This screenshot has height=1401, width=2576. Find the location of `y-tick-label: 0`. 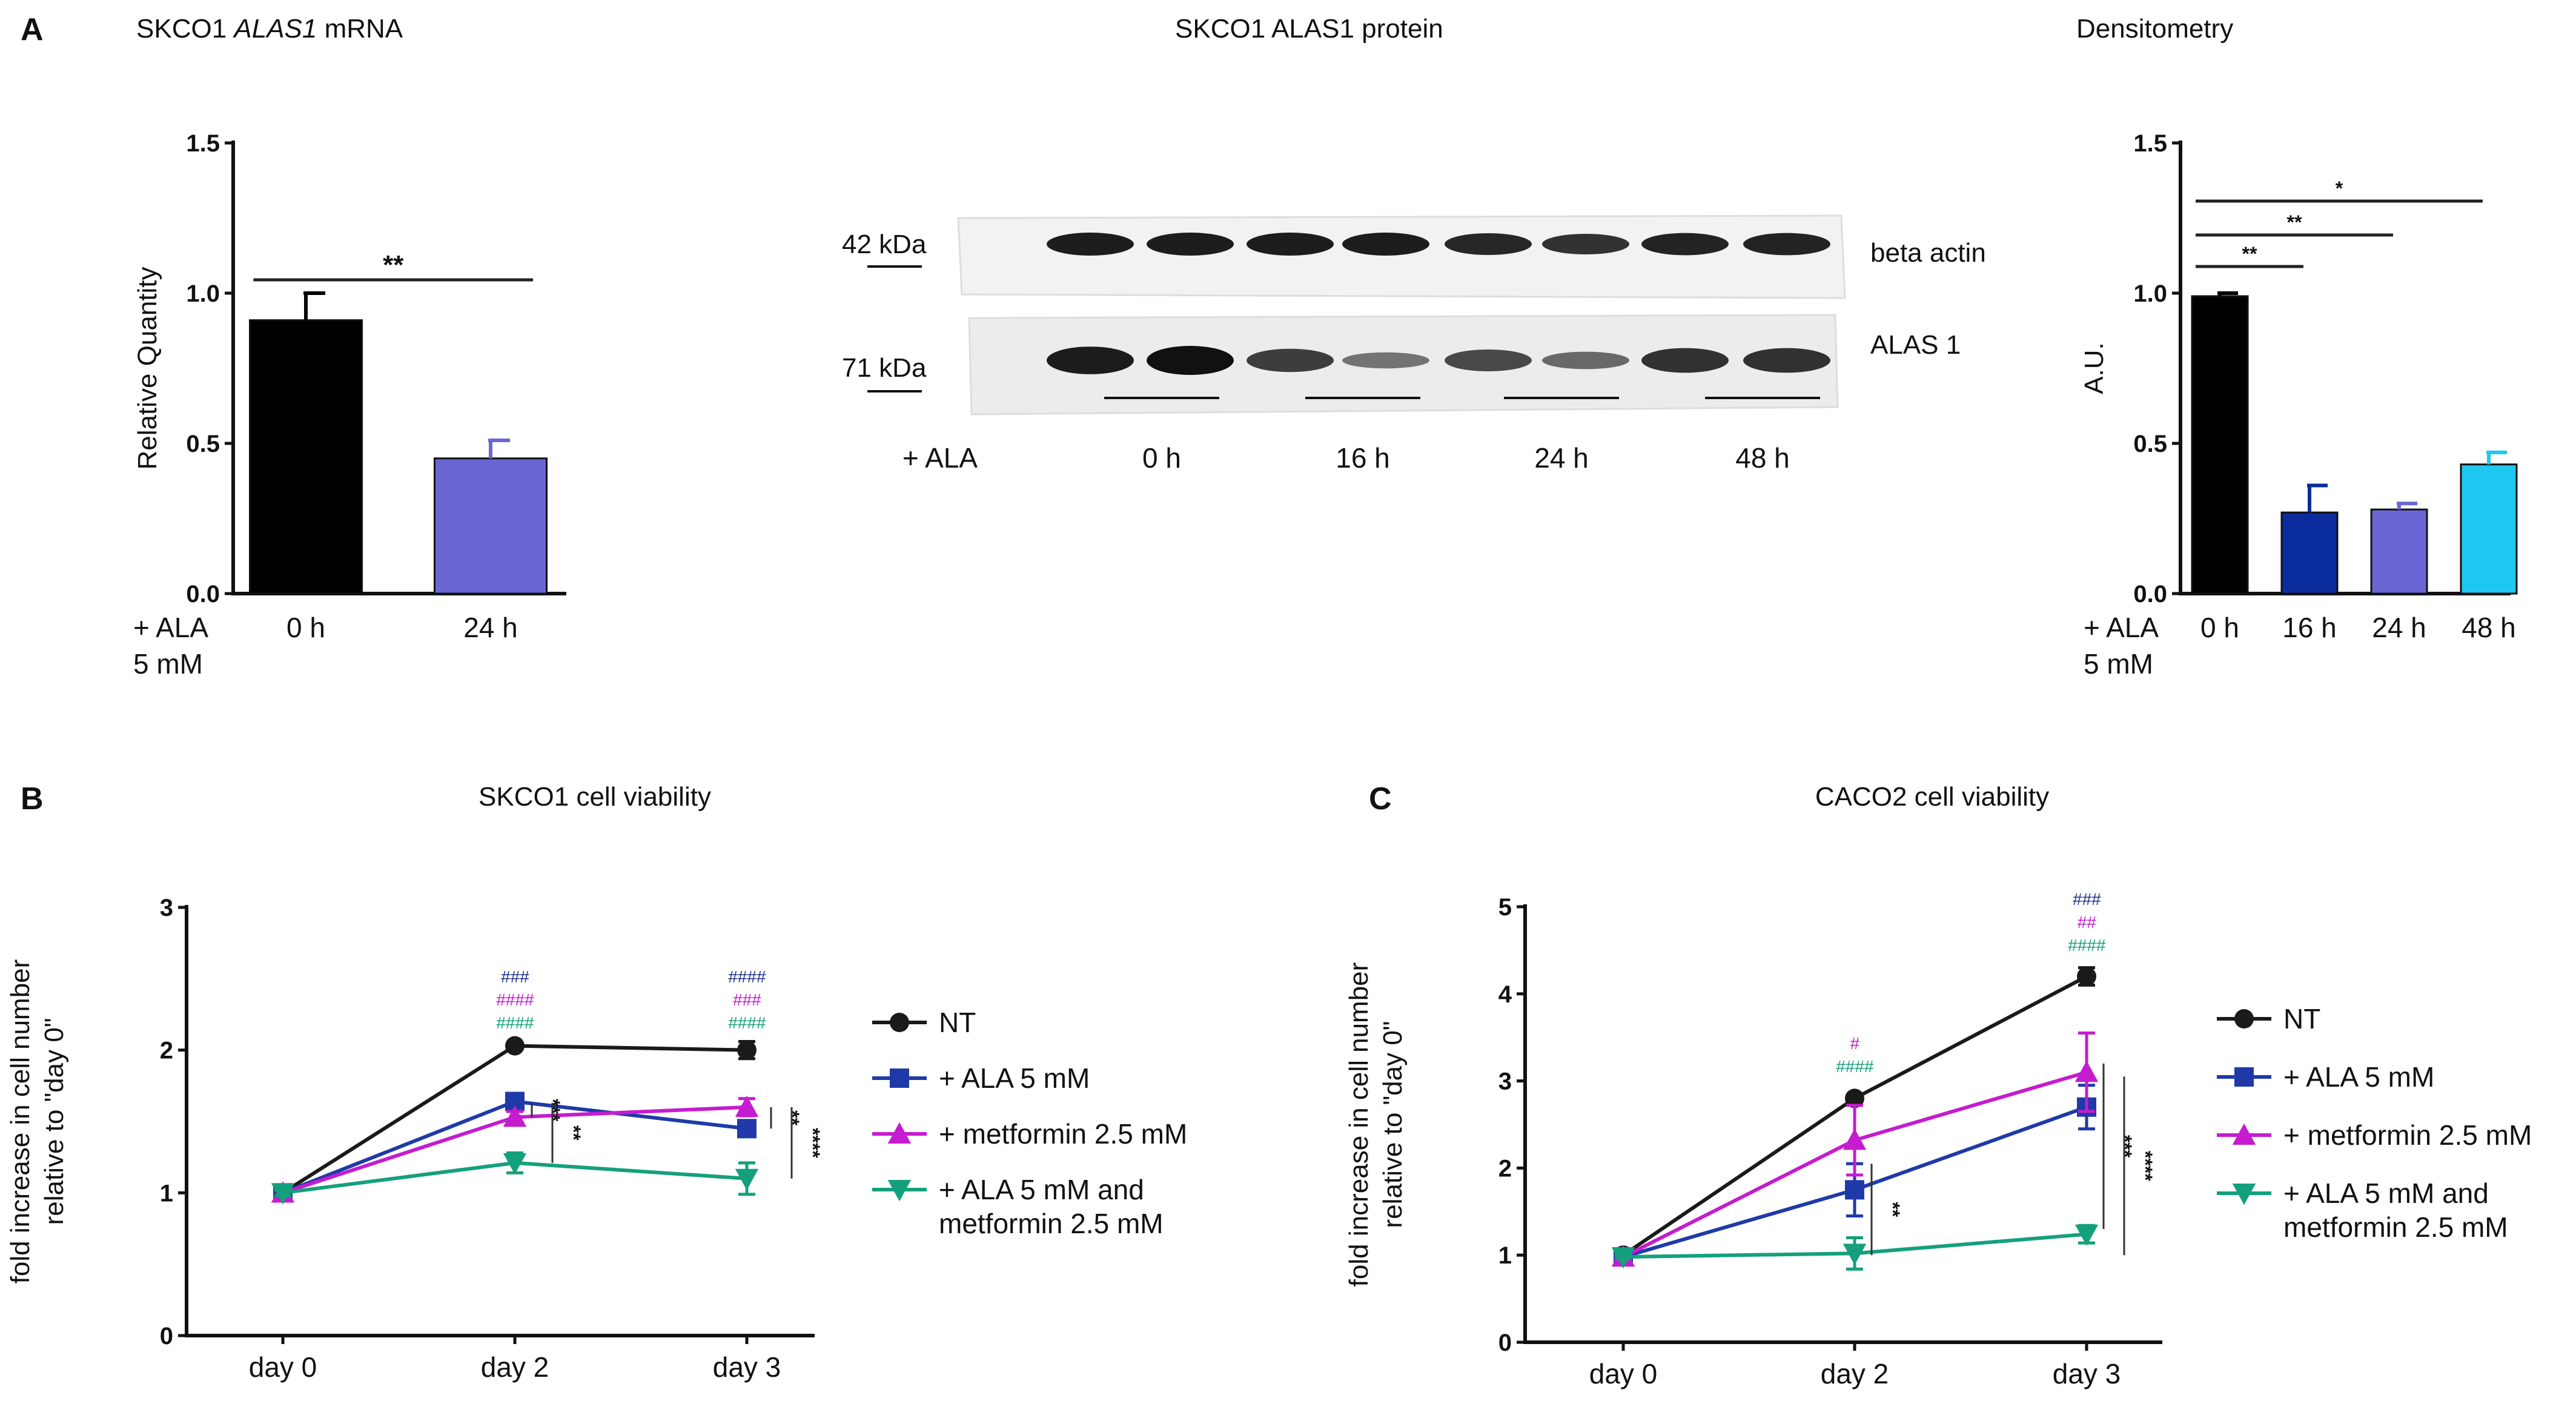

y-tick-label: 0 is located at coordinates (1505, 1343).